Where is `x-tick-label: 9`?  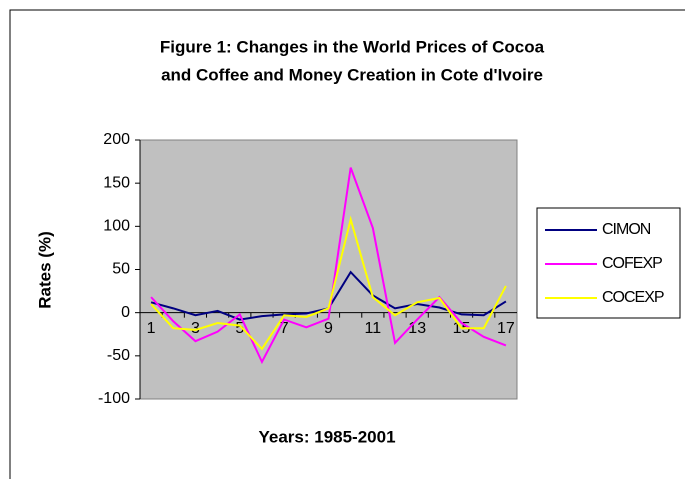 x-tick-label: 9 is located at coordinates (328, 328).